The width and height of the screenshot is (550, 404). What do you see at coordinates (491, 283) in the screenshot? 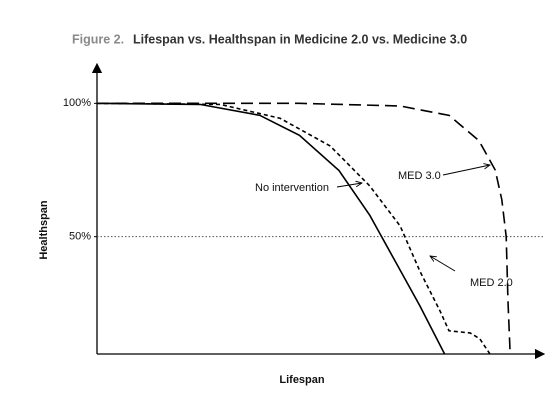
I see `series-annotation: MED 2.0` at bounding box center [491, 283].